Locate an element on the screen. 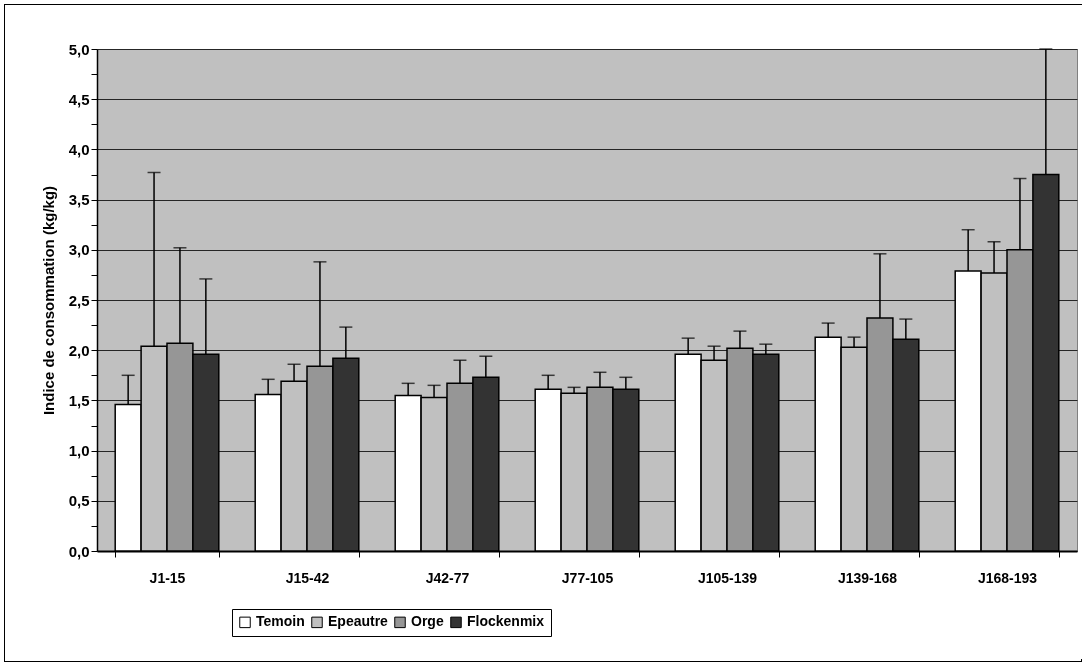 The width and height of the screenshot is (1088, 668). y-tick-label: 3,5 is located at coordinates (79, 200).